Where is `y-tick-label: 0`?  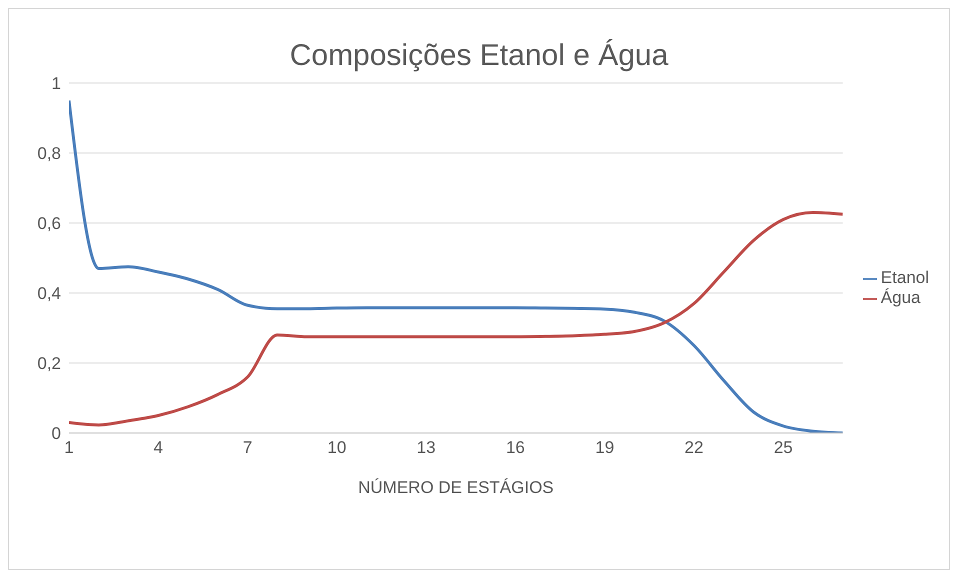
y-tick-label: 0 is located at coordinates (56, 434).